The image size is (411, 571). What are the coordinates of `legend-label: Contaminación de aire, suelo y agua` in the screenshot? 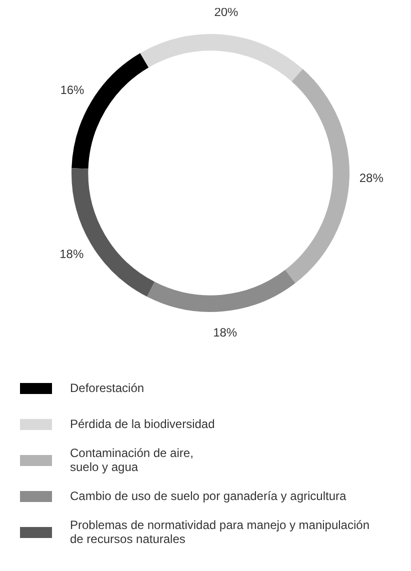 It's located at (132, 460).